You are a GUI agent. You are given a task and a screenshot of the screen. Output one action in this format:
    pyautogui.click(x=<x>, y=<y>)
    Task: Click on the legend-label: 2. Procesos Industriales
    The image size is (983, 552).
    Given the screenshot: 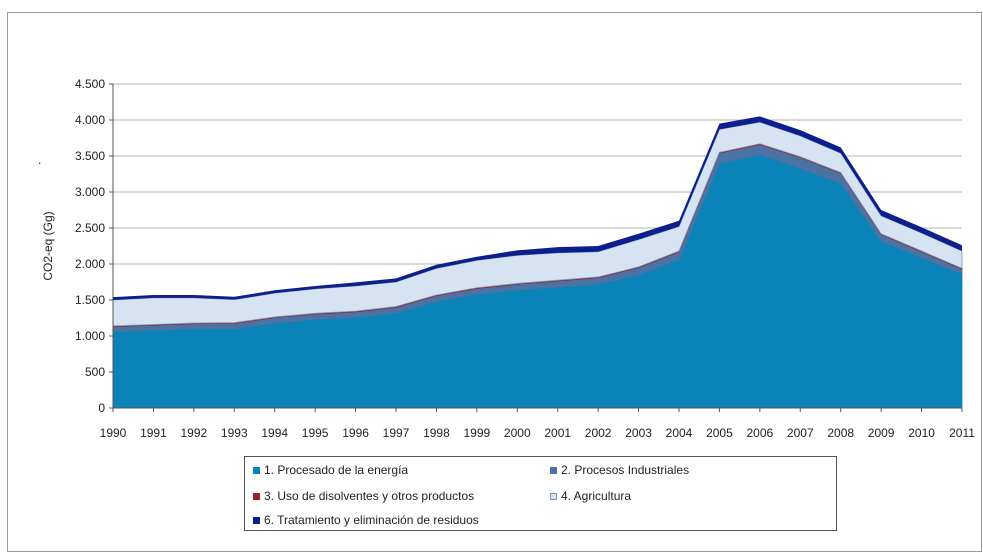 What is the action you would take?
    pyautogui.click(x=625, y=470)
    